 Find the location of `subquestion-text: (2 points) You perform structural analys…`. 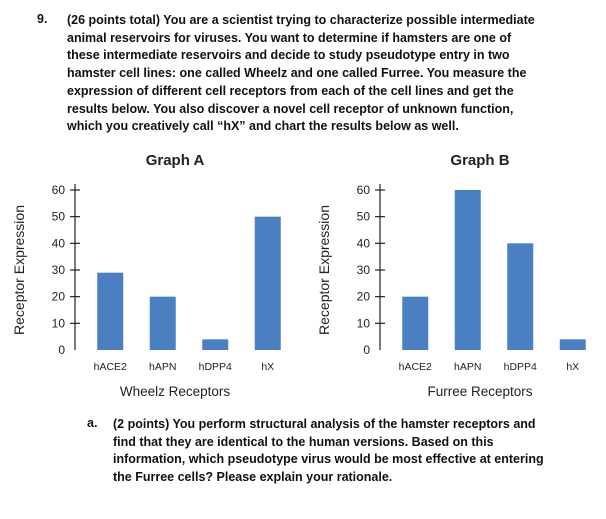

subquestion-text: (2 points) You perform structural analys… is located at coordinates (358, 451).